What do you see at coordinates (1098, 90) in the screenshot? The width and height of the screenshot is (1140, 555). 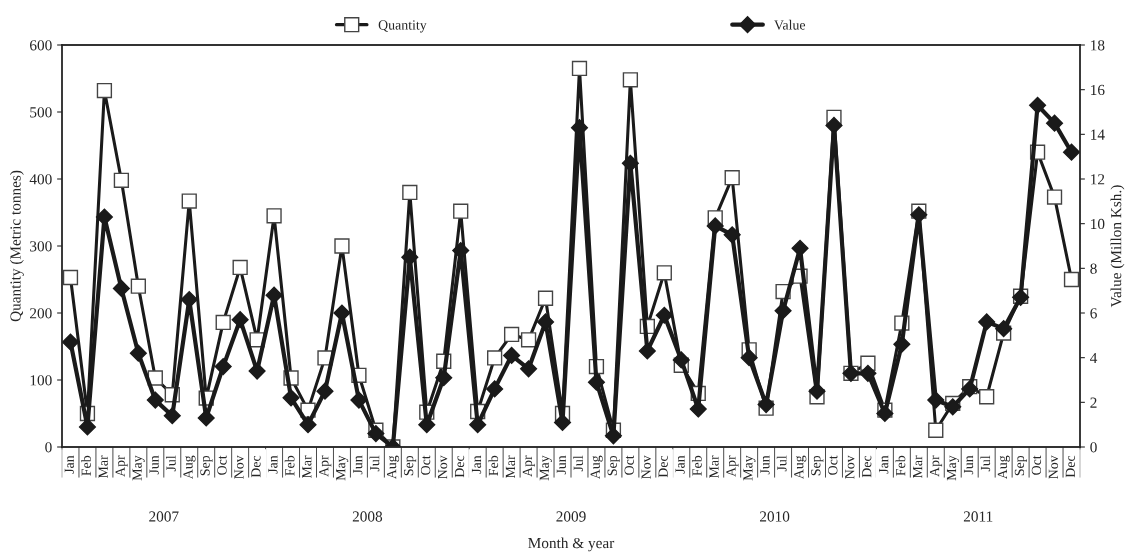 I see `y2-tick-label: 16` at bounding box center [1098, 90].